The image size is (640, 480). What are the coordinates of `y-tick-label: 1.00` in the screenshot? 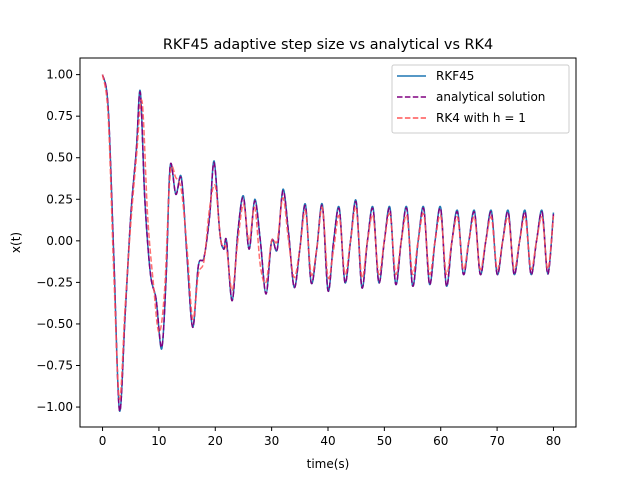 It's located at (59, 75).